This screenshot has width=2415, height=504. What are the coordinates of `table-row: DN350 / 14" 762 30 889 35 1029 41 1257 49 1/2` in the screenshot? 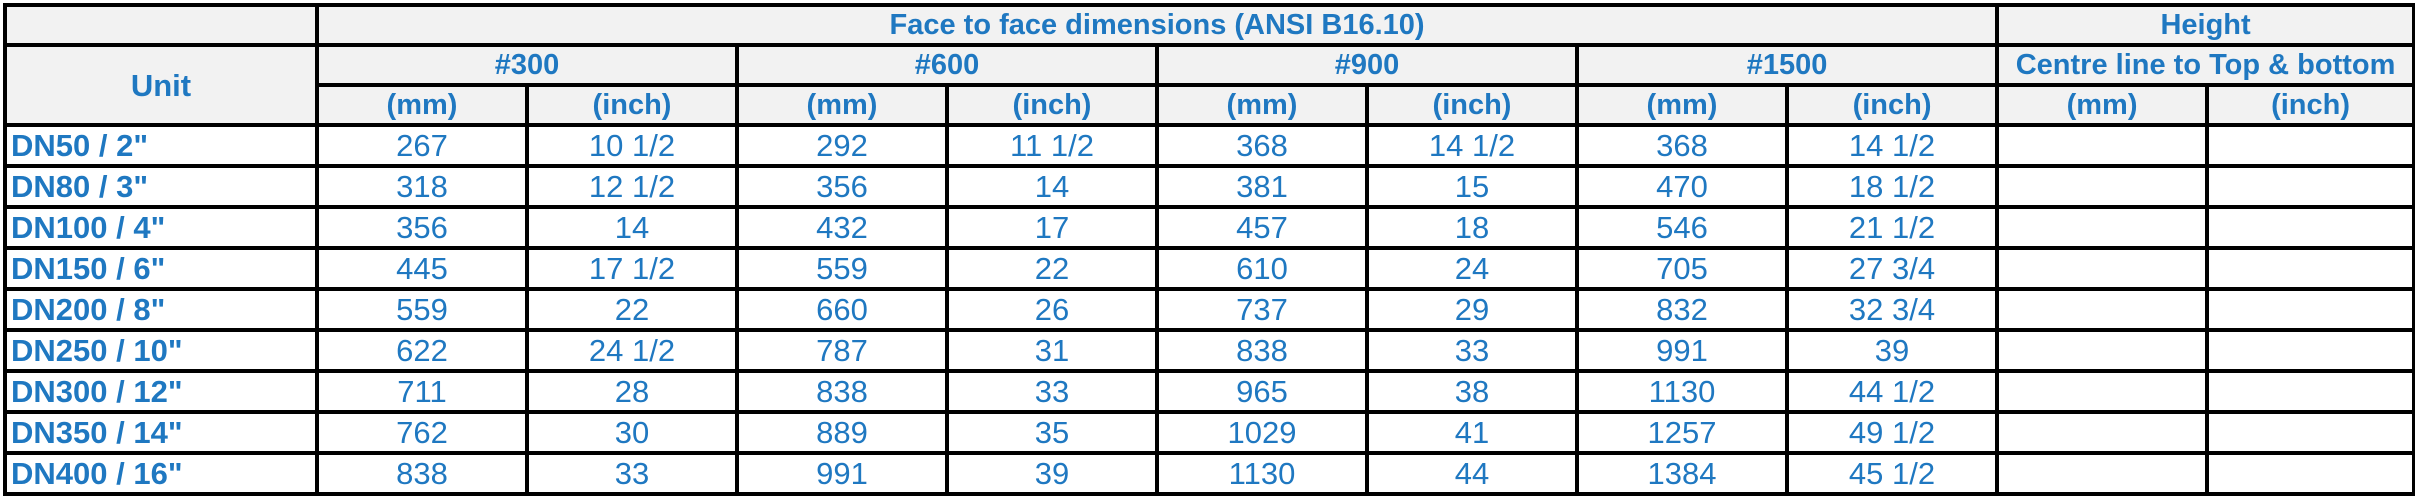 It's located at (1209, 432).